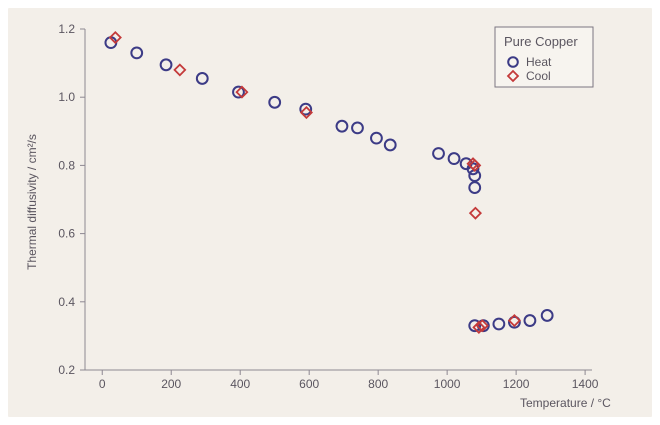 This screenshot has height=425, width=660. I want to click on legend-cool-marker, so click(513, 76).